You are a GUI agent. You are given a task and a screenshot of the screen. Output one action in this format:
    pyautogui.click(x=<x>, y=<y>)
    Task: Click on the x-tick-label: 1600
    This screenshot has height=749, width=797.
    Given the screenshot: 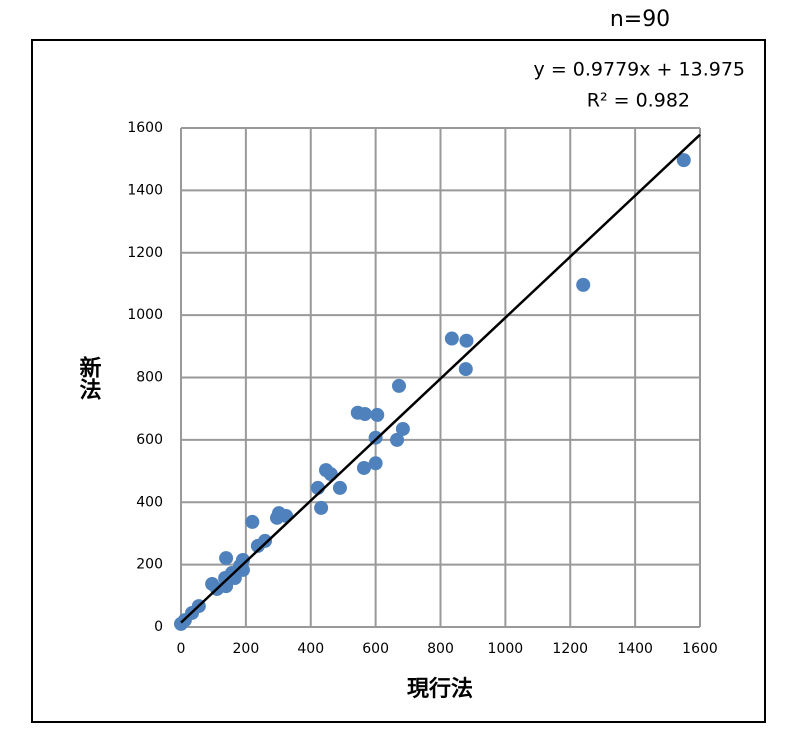 What is the action you would take?
    pyautogui.click(x=700, y=649)
    